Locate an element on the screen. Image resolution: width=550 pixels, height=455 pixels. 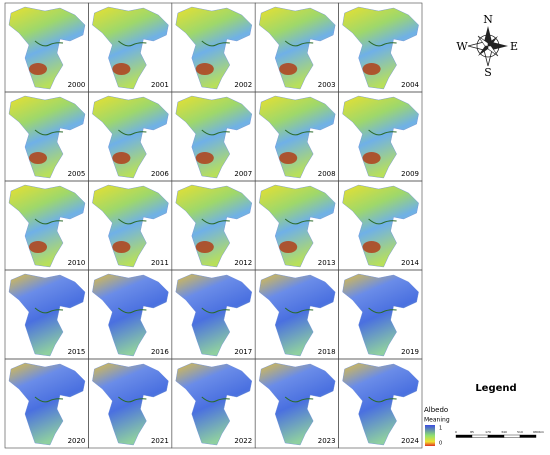
map-panel: 2009 is located at coordinates (380, 136).